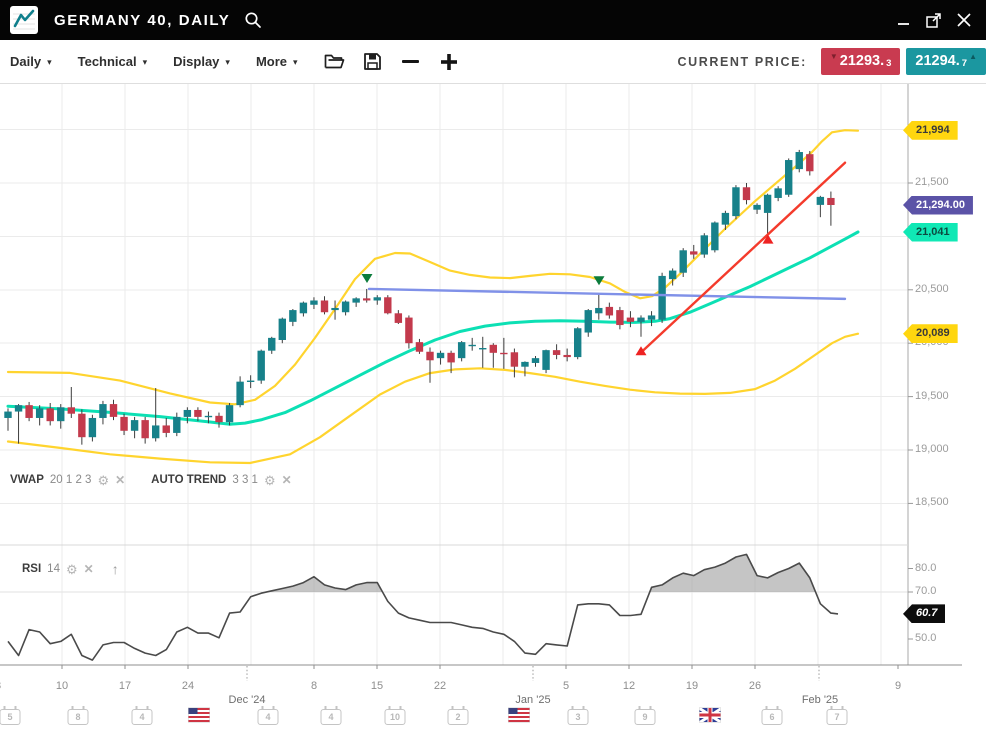  What do you see at coordinates (599, 281) in the screenshot?
I see `sell-signal-marker` at bounding box center [599, 281].